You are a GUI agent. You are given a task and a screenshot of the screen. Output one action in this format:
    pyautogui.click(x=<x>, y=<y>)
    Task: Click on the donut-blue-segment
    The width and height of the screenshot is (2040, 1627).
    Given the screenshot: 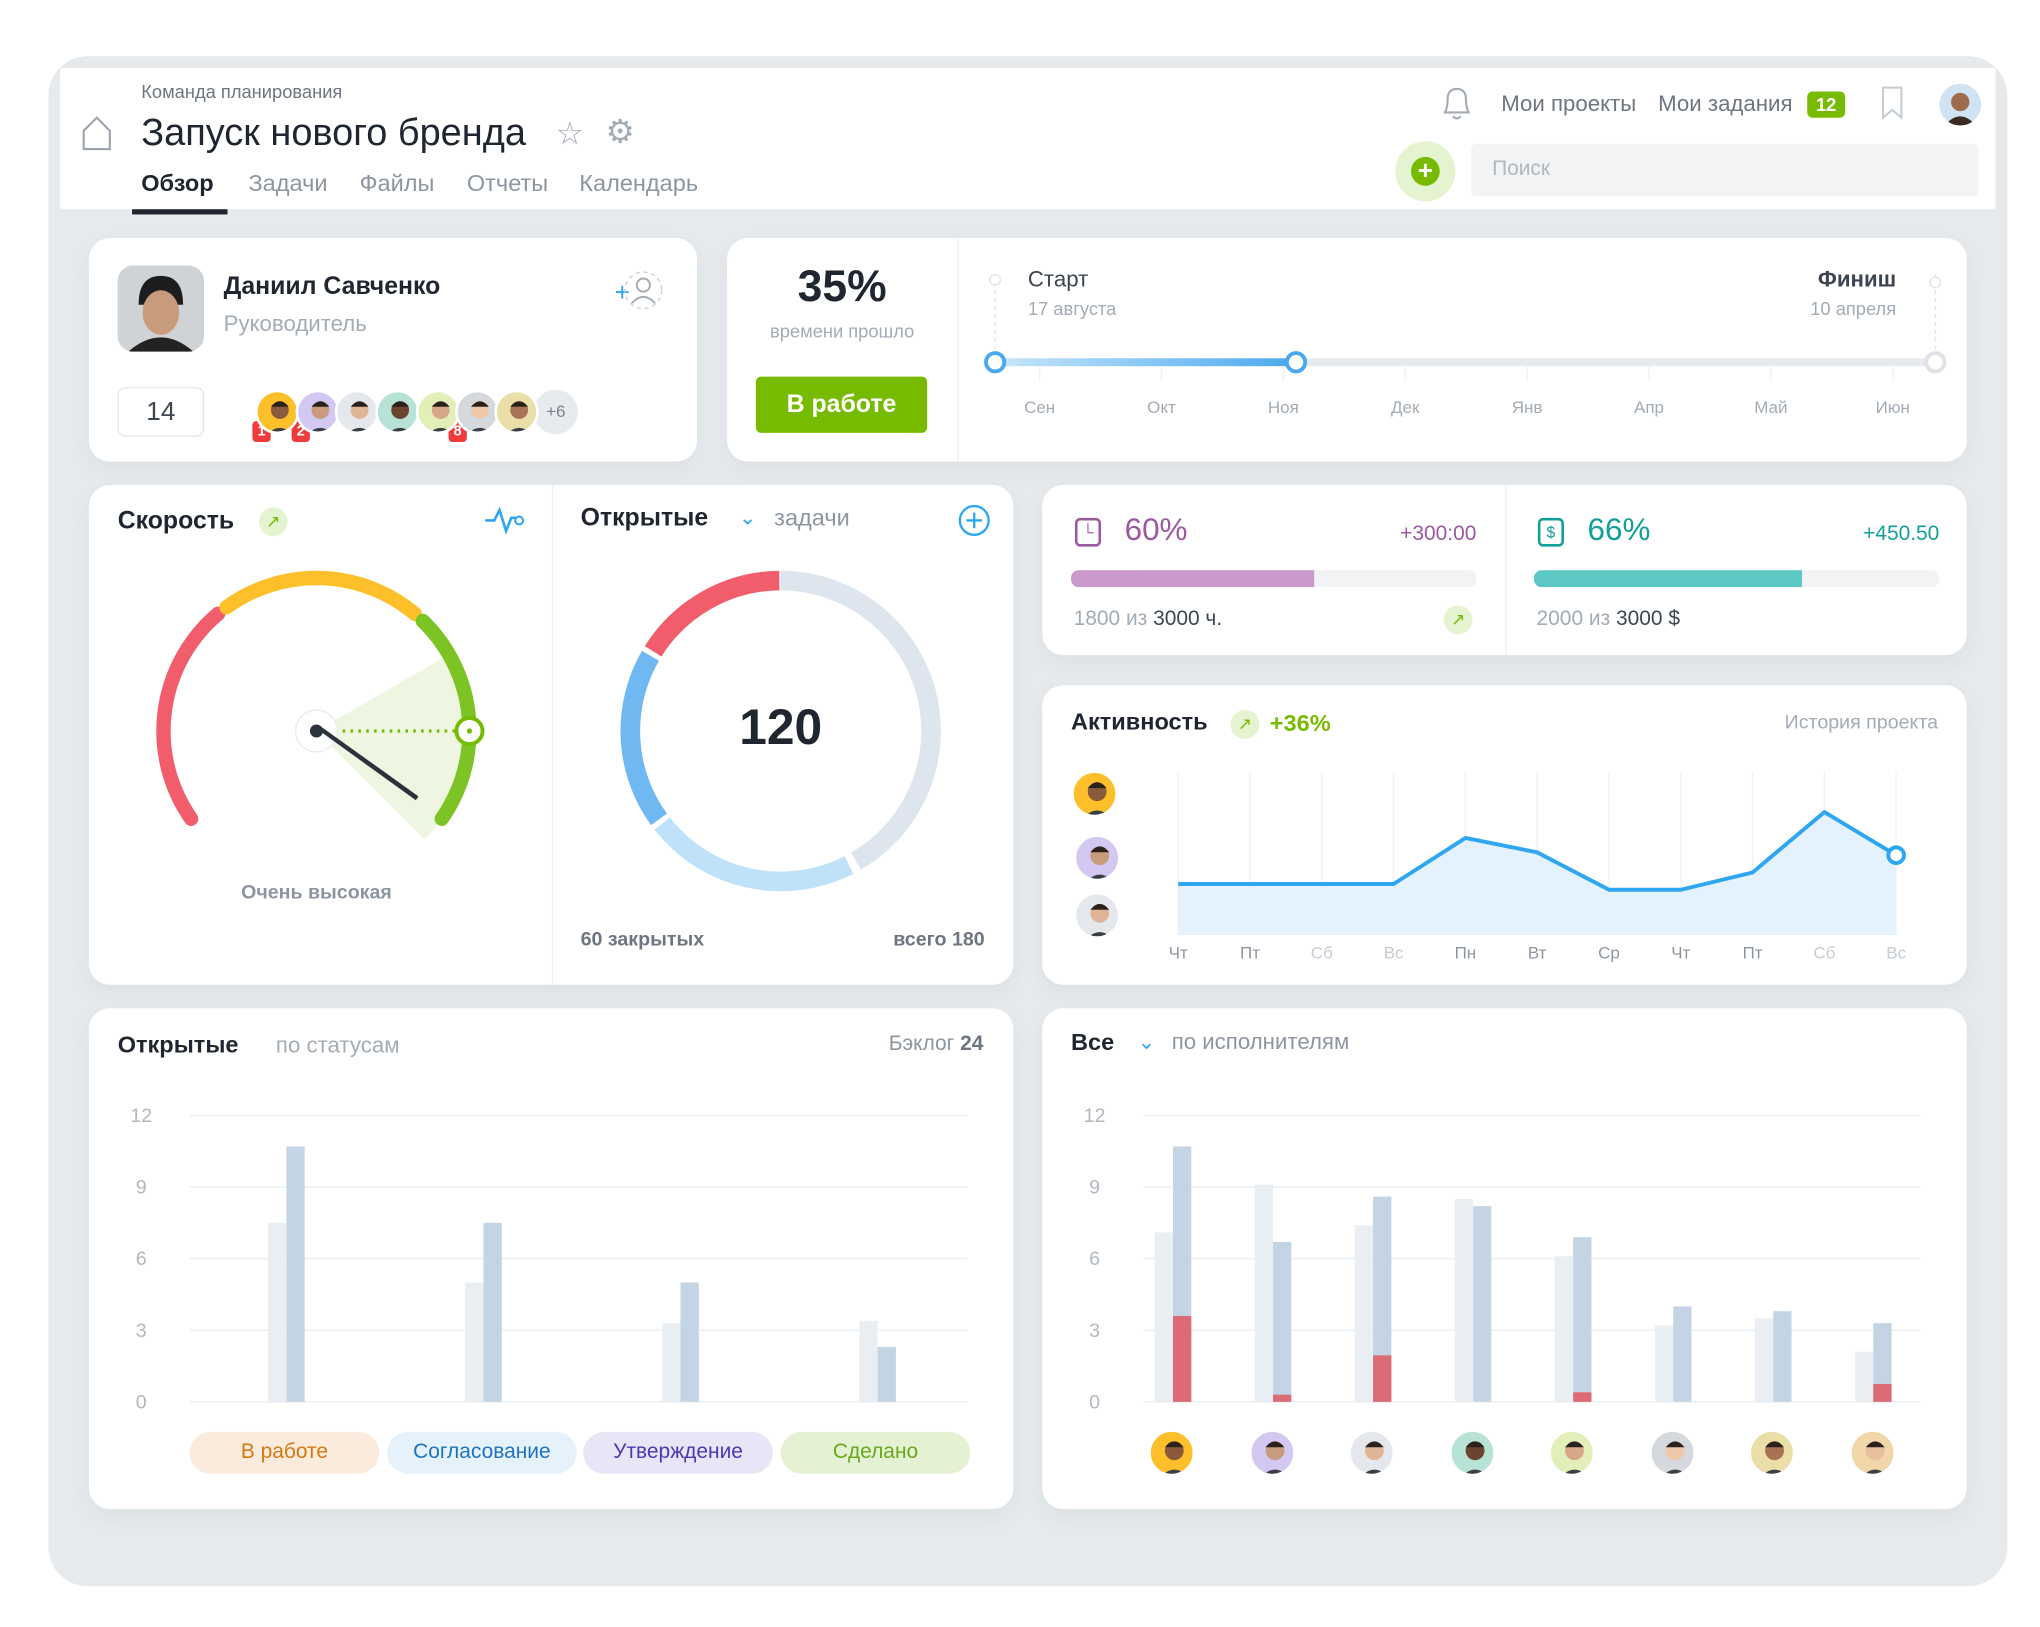 What is the action you would take?
    pyautogui.click(x=644, y=738)
    